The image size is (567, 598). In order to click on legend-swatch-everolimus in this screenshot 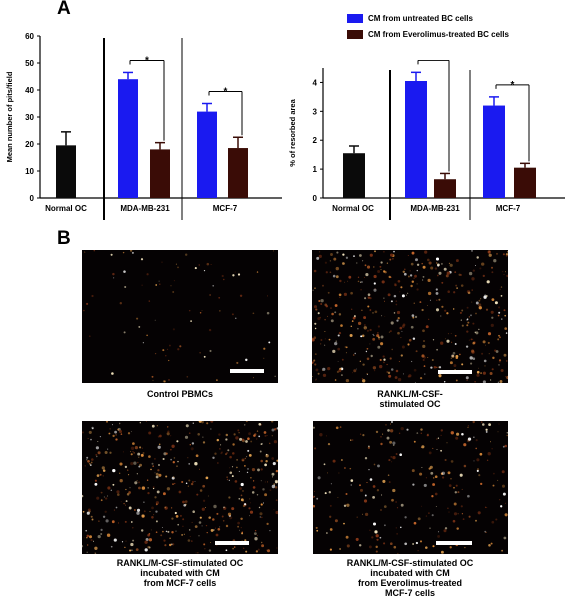, I will do `click(355, 34)`.